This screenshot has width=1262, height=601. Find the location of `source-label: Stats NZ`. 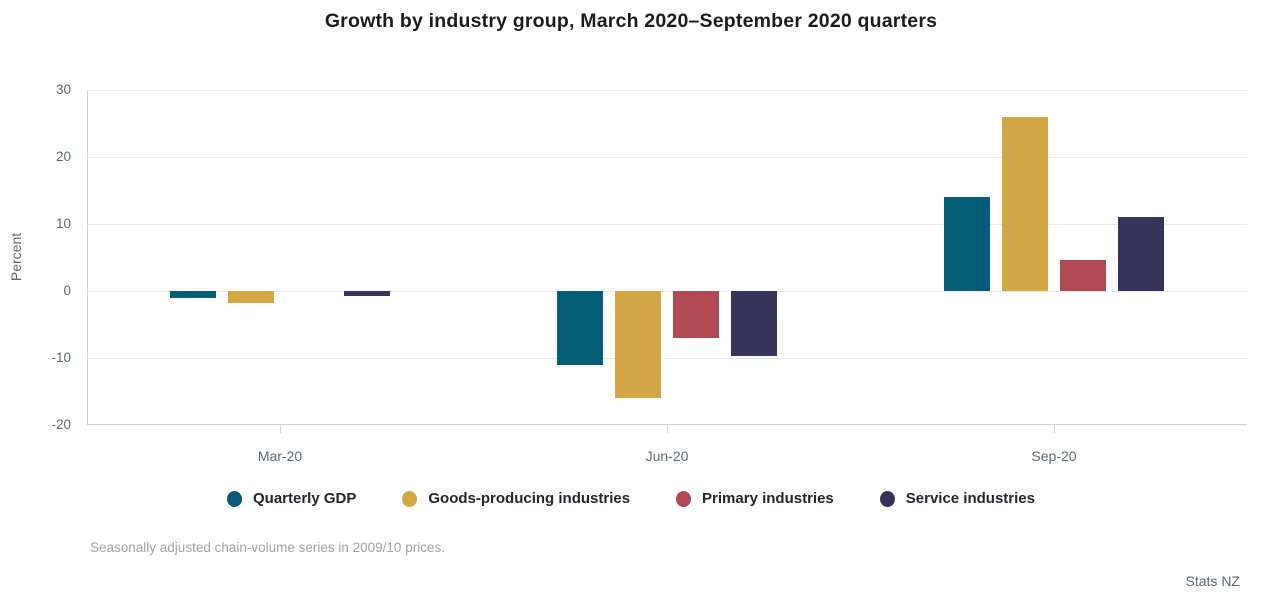

source-label: Stats NZ is located at coordinates (1212, 581).